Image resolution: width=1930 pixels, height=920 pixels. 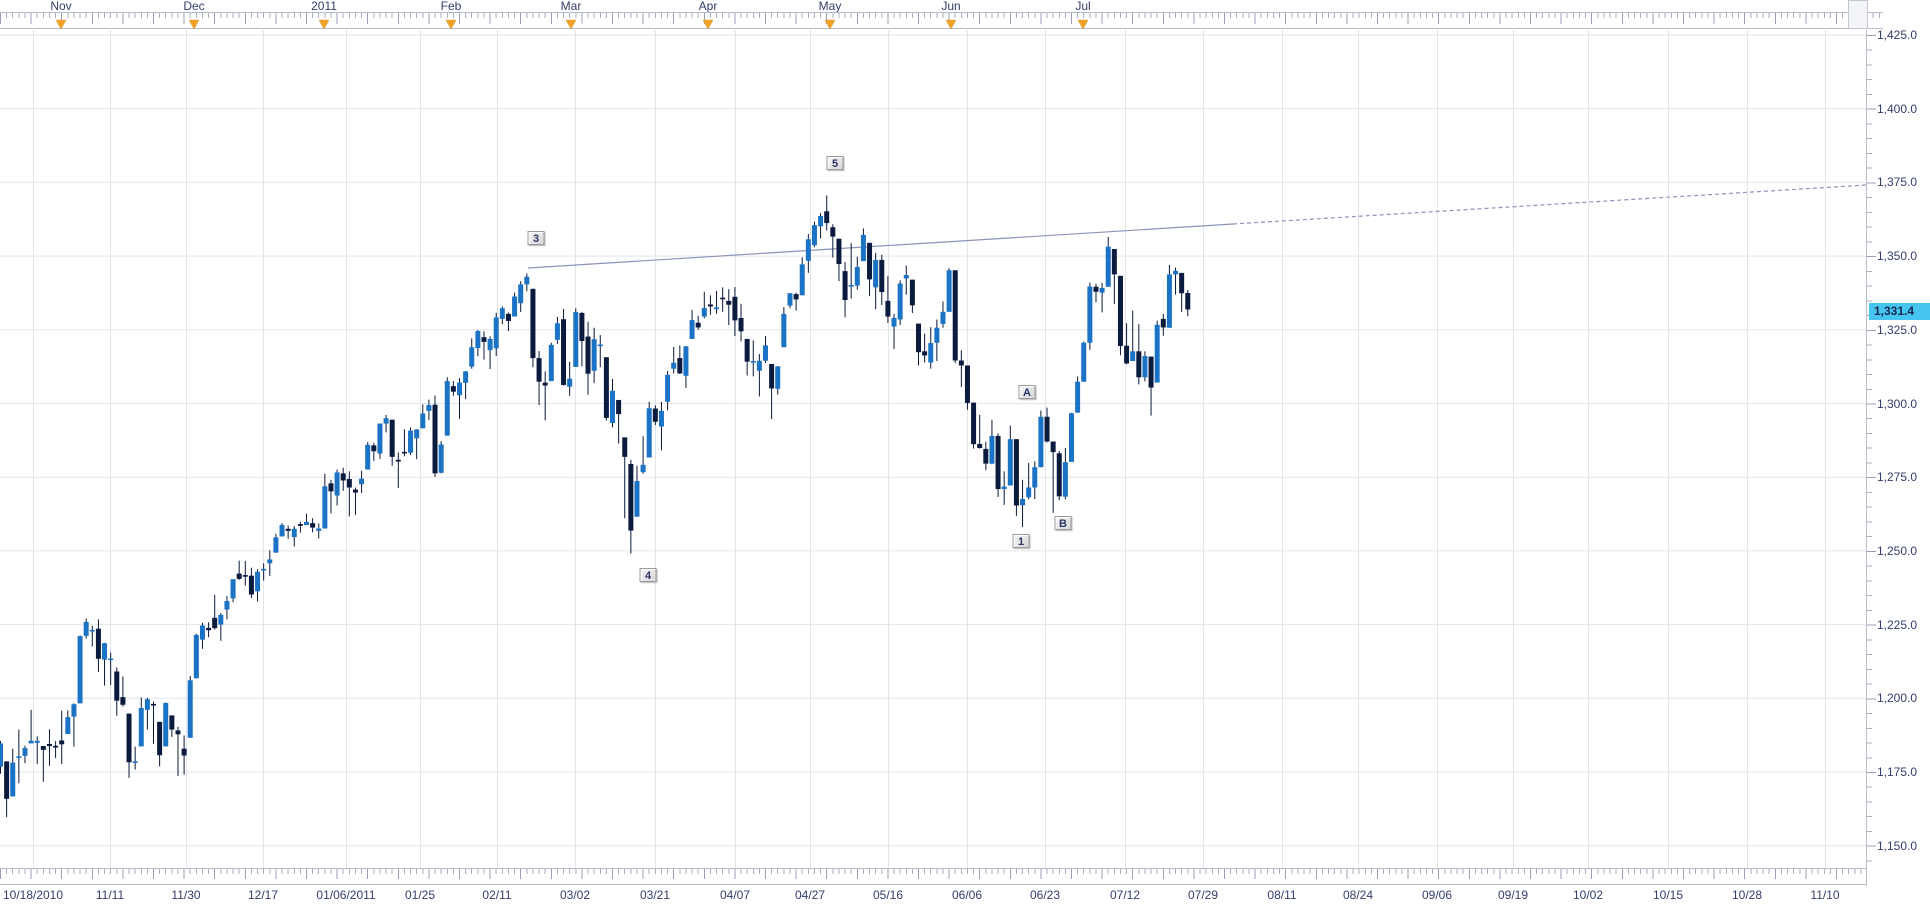 What do you see at coordinates (571, 6) in the screenshot?
I see `month-label: Mar` at bounding box center [571, 6].